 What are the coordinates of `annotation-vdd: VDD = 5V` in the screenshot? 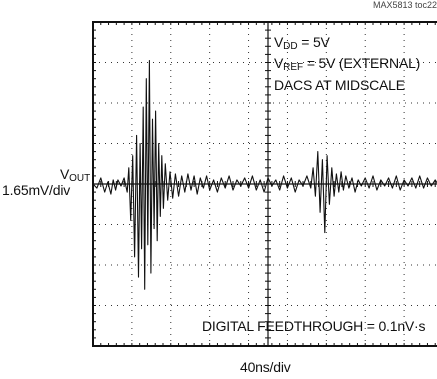 It's located at (302, 43).